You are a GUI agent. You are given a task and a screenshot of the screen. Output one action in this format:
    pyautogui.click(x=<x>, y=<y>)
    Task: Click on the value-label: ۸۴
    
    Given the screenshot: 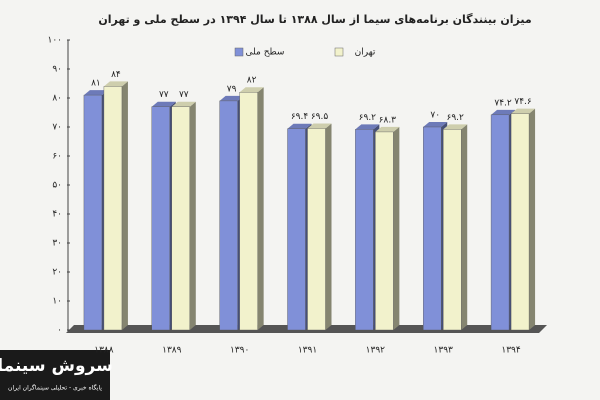 What is the action you would take?
    pyautogui.click(x=116, y=75)
    